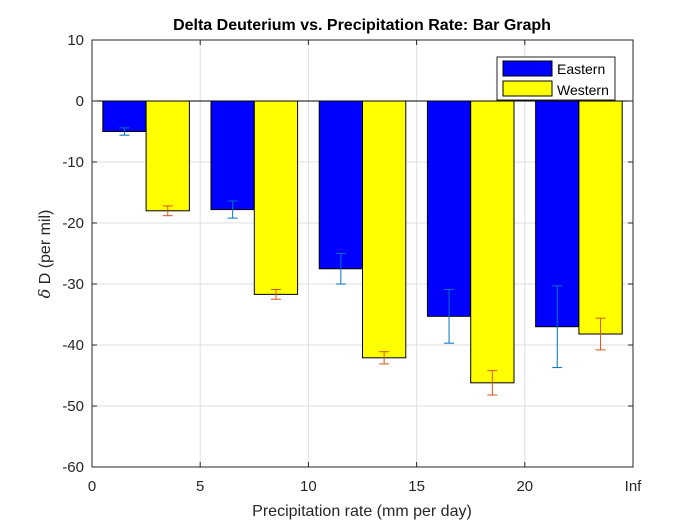 This screenshot has height=525, width=700. I want to click on y-tick-label: -10, so click(73, 162).